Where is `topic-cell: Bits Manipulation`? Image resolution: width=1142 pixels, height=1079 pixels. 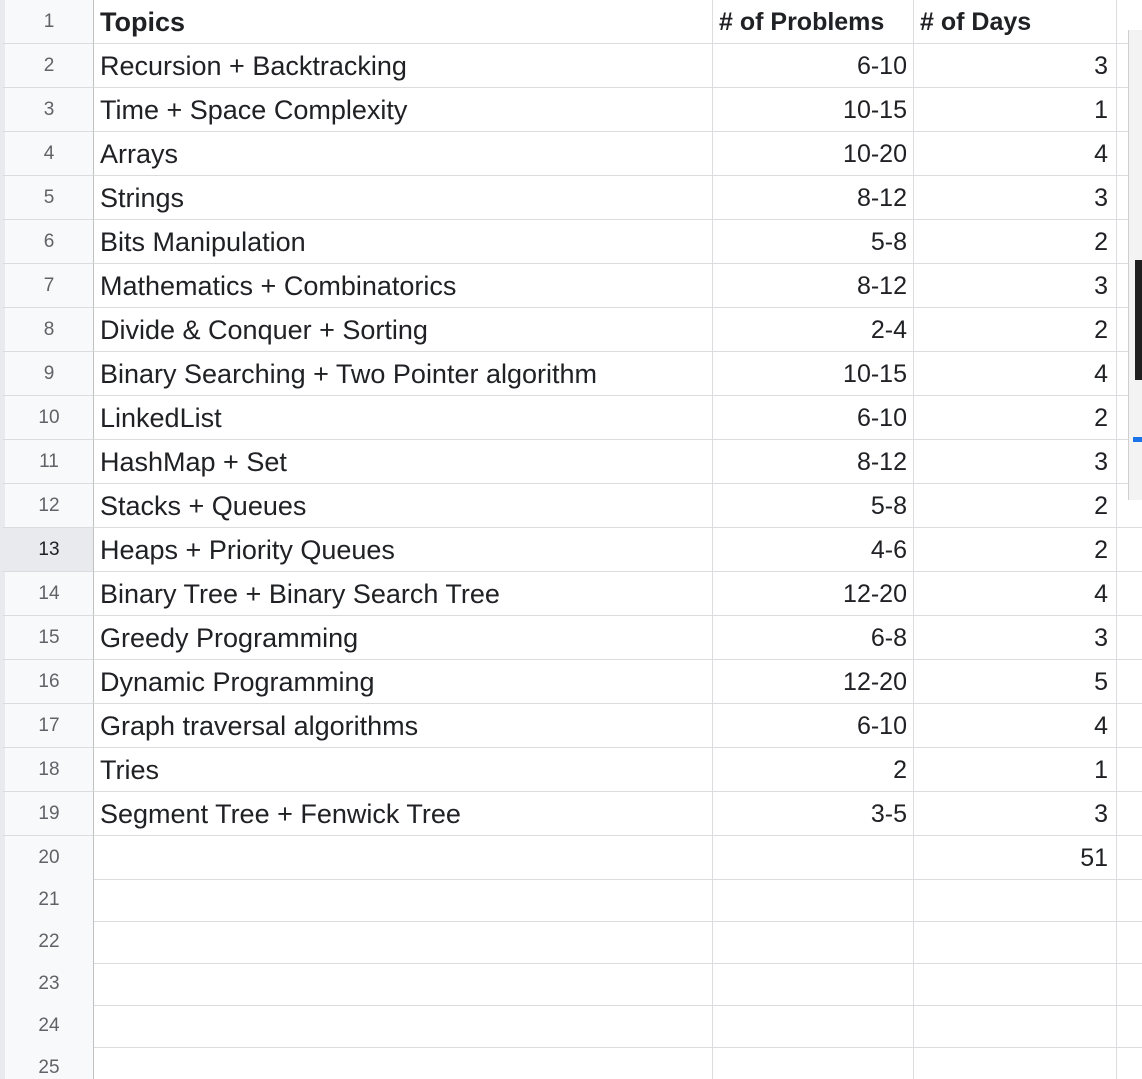
topic-cell: Bits Manipulation is located at coordinates (403, 242).